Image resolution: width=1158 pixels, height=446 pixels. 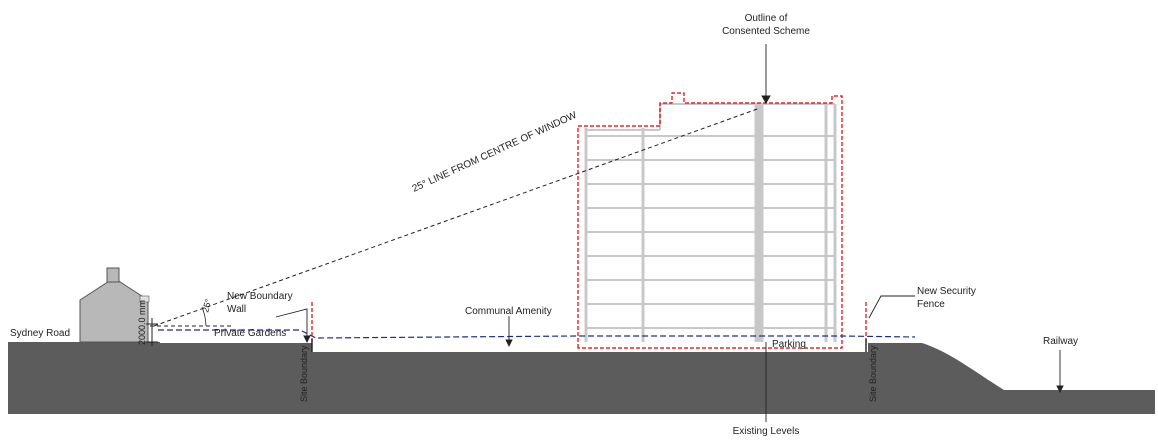 What do you see at coordinates (206, 305) in the screenshot?
I see `angle-label: 25°` at bounding box center [206, 305].